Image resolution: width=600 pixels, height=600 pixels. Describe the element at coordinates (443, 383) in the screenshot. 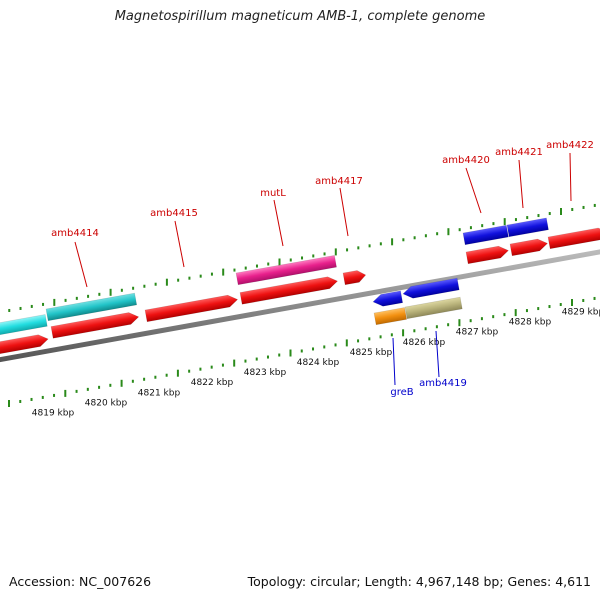

I see `gene-label-amb4419: amb4419` at that location.